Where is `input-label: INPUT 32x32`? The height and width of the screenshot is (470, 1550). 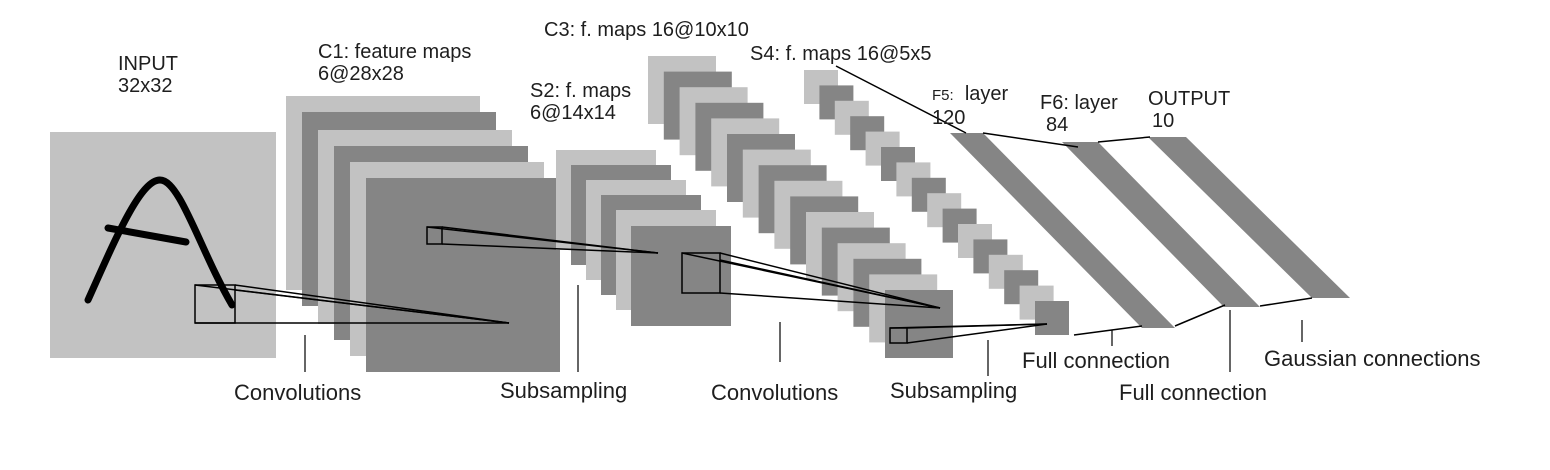
input-label: INPUT 32x32 is located at coordinates (148, 75).